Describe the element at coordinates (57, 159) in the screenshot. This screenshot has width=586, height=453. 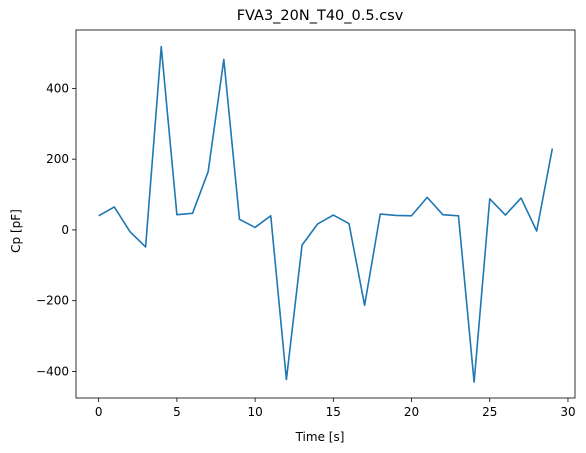
I see `y-tick-label: 200` at that location.